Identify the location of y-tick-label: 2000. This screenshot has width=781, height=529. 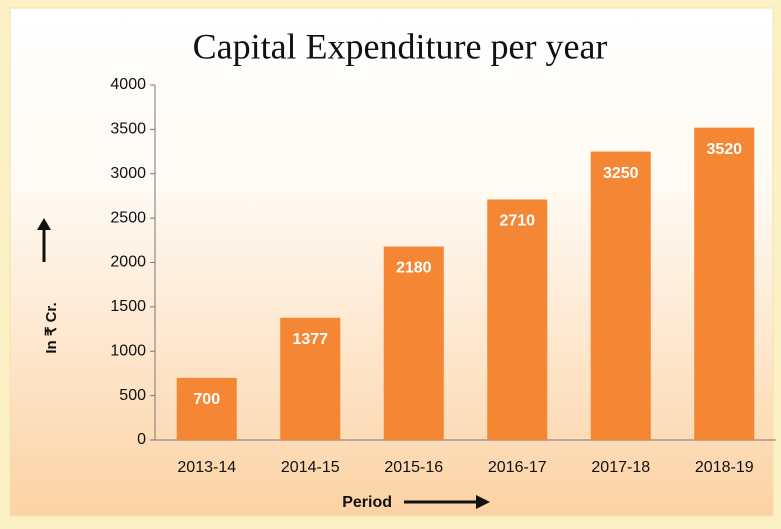
(128, 262).